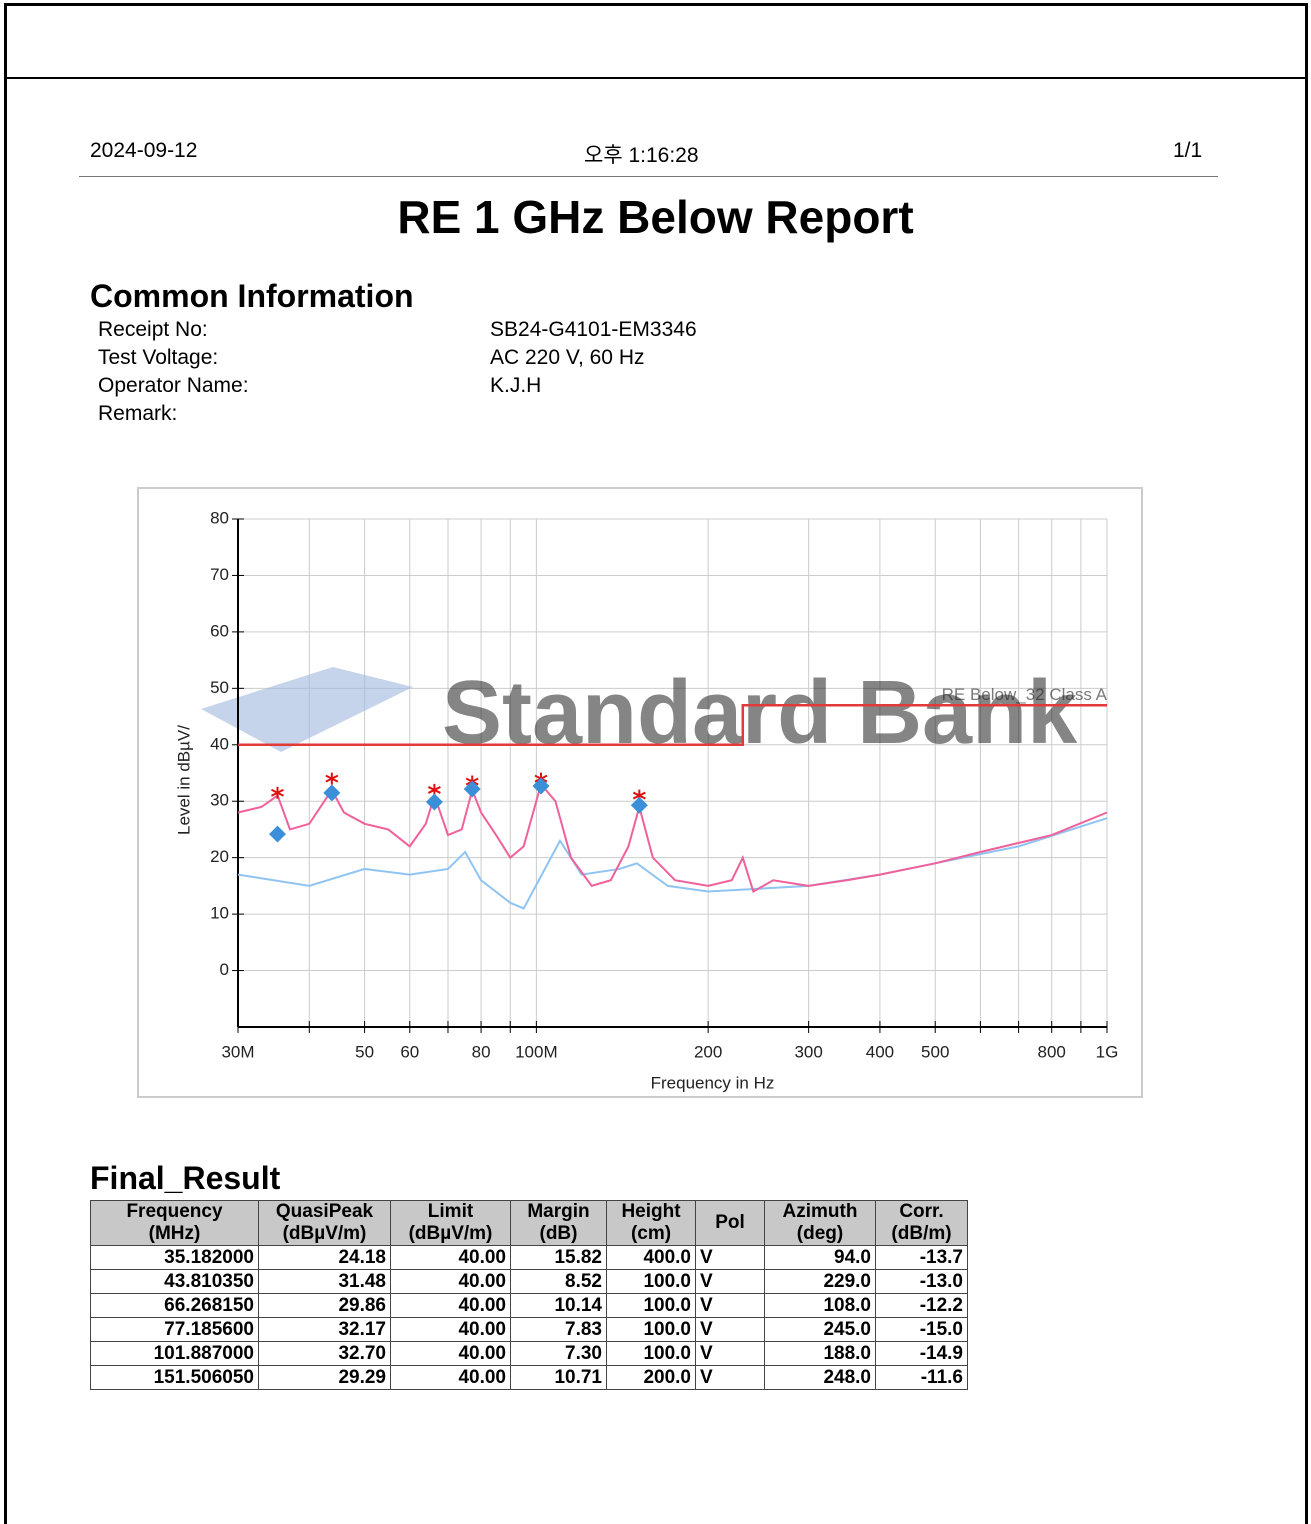  Describe the element at coordinates (332, 778) in the screenshot. I see `peak-marker` at that location.